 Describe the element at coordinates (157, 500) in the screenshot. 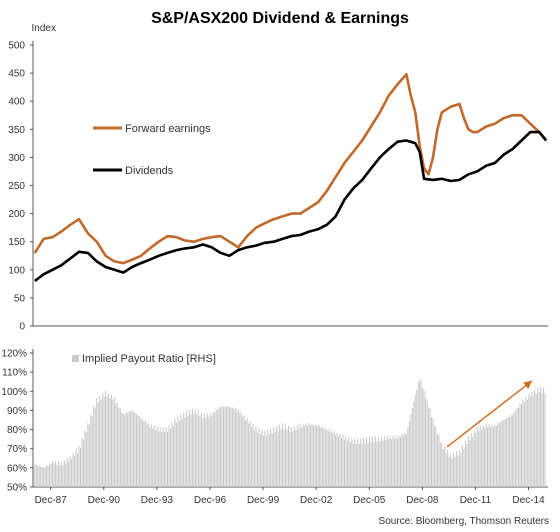

I see `x-tick-label: Dec-93` at that location.